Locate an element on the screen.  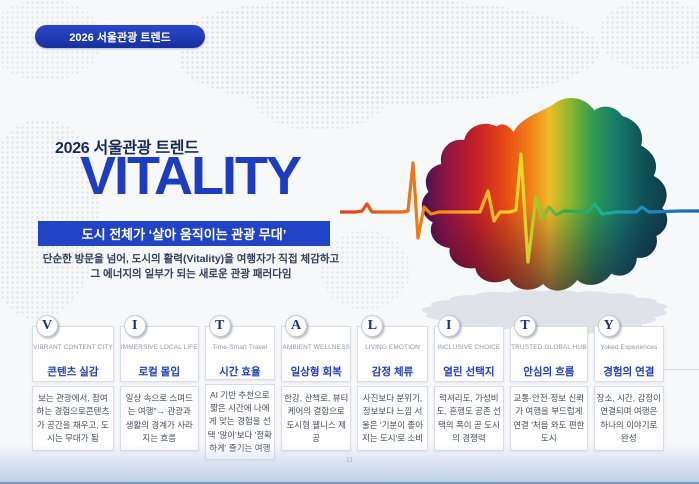
trend-card-body: 일상 속으로 스며드는 여행"→ 관광과 생활의 경계가 사라지는 흐름 is located at coordinates (159, 418).